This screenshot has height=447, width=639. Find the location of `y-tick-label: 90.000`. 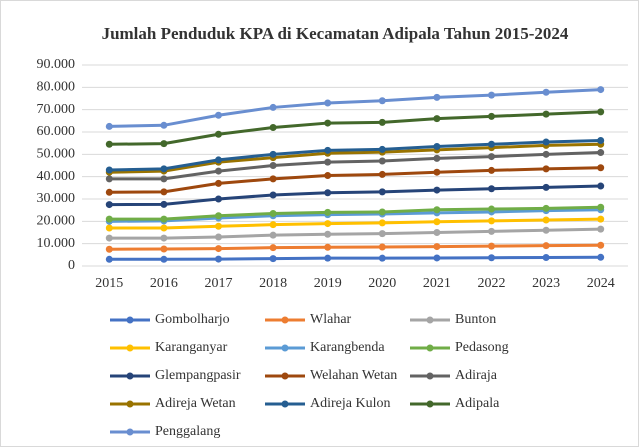

y-tick-label: 90.000 is located at coordinates (56, 64).